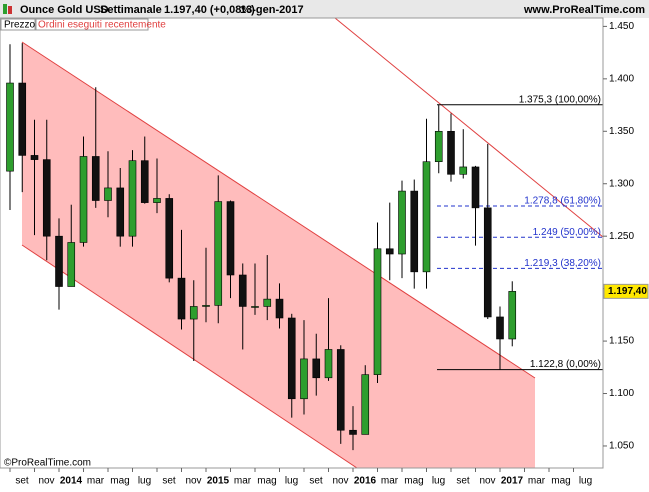 The height and width of the screenshot is (492, 649). Describe the element at coordinates (562, 201) in the screenshot. I see `fib-label: 1.278,8 (61,80%)` at that location.